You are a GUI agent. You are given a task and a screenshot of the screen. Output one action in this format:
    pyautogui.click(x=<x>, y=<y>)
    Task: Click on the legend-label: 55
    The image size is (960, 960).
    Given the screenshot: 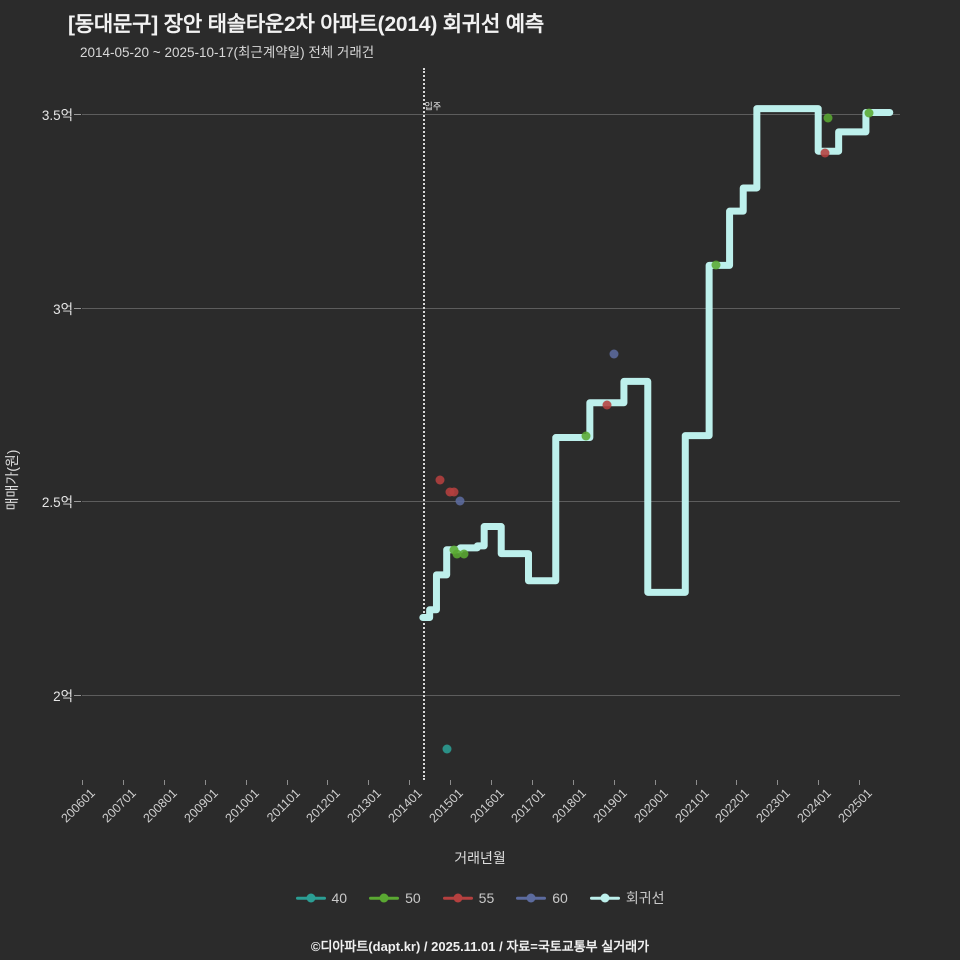 What is the action you would take?
    pyautogui.click(x=486, y=898)
    